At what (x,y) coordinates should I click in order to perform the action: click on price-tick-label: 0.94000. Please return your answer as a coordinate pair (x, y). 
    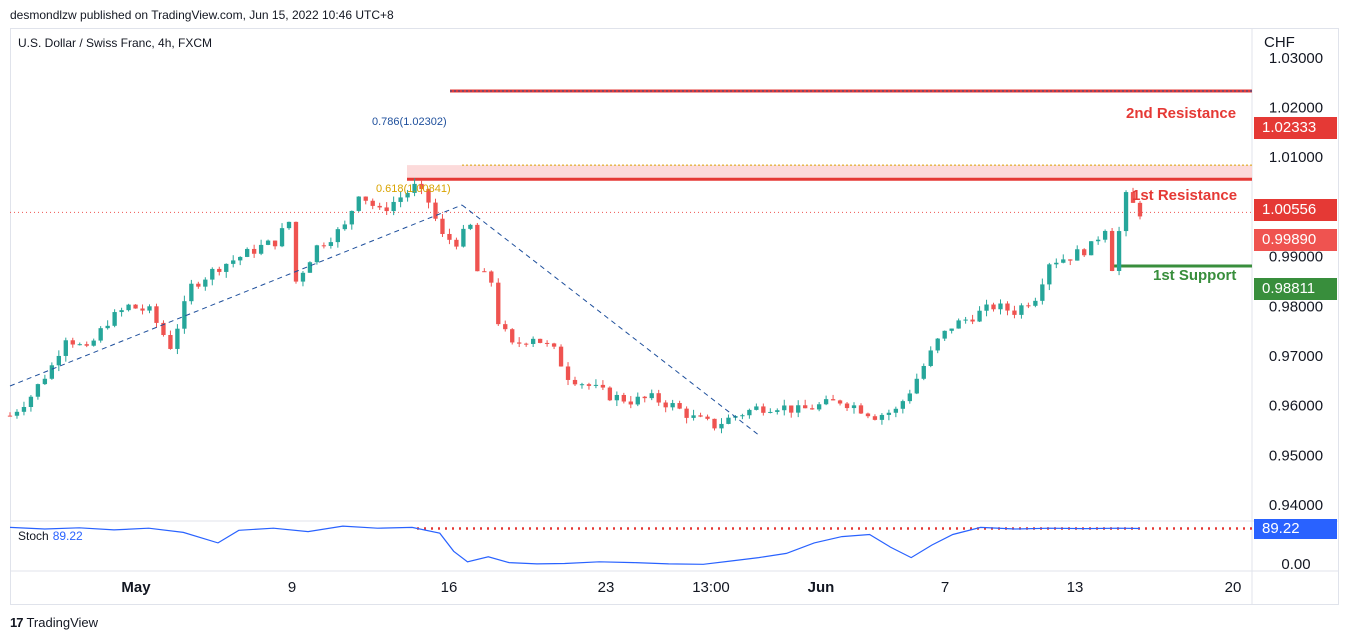
    Looking at the image, I should click on (1296, 505).